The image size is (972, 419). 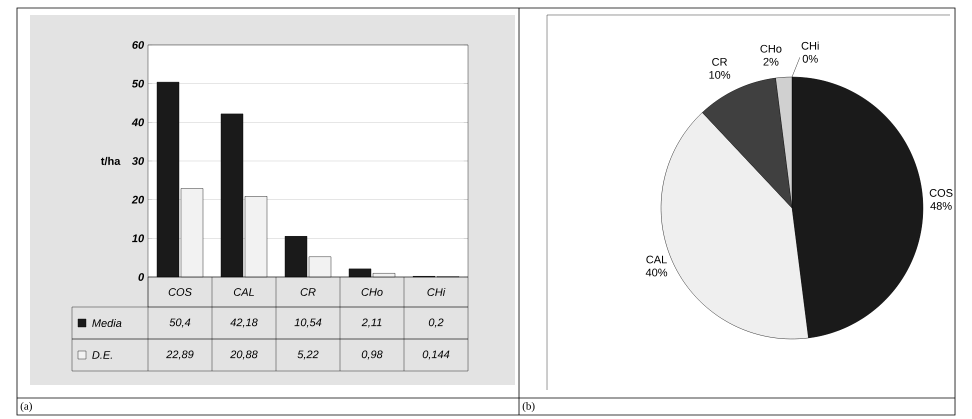 I want to click on x-tick-label: COS, so click(x=180, y=292).